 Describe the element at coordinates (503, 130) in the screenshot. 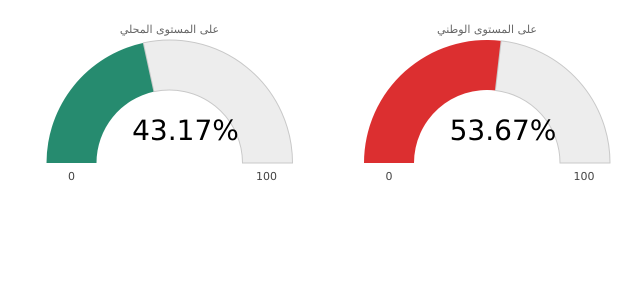

I see `text: 53.67%` at that location.